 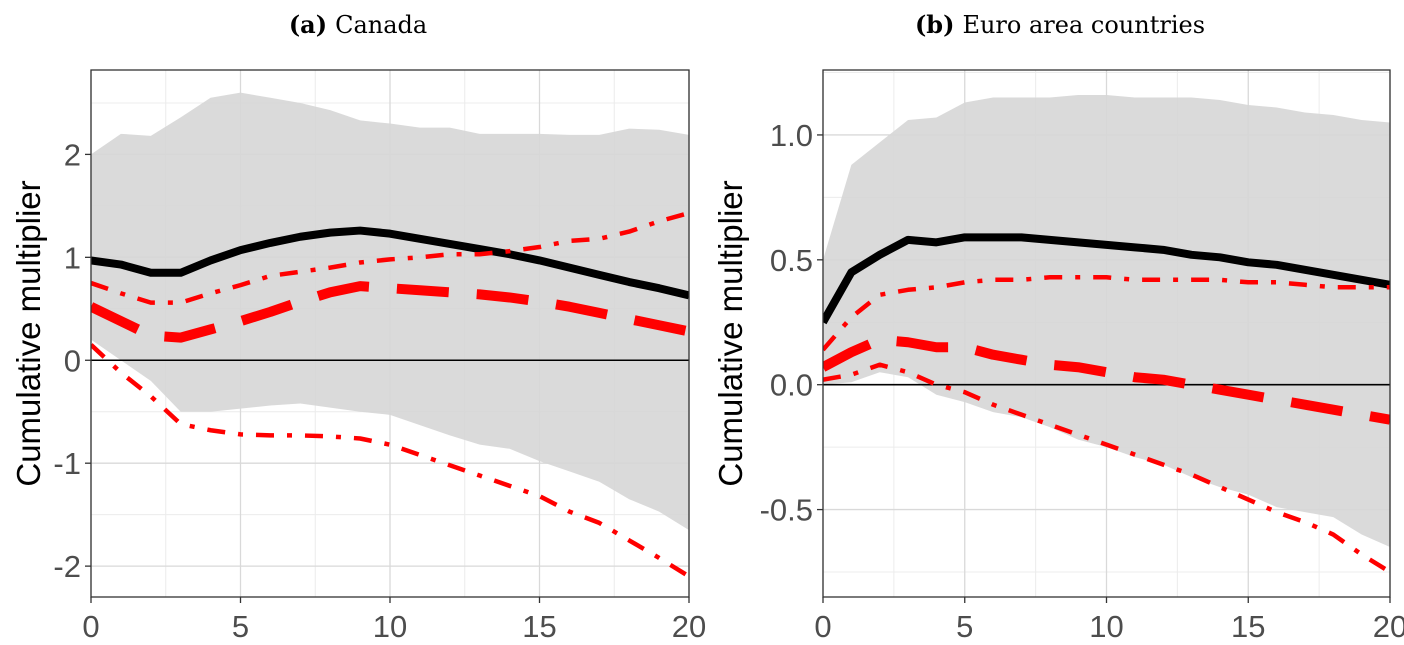 I want to click on y-tick-label: -2, so click(x=67, y=566).